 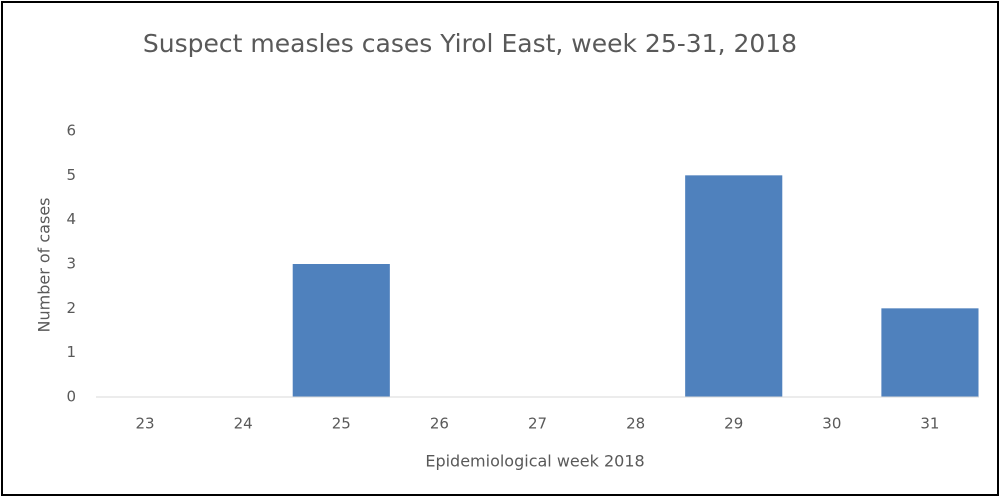 I want to click on y-tick-label: 4, so click(x=71, y=219).